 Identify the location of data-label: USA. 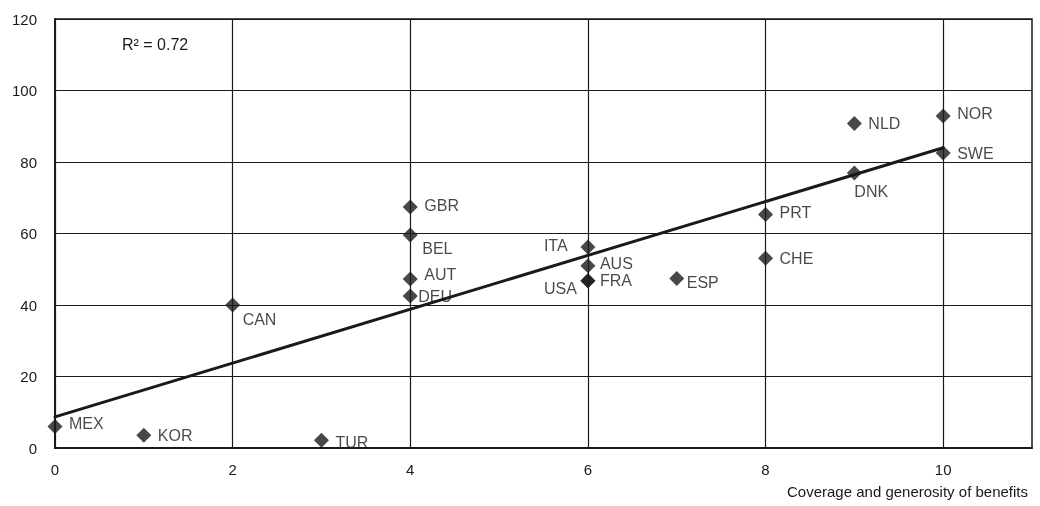
(560, 289).